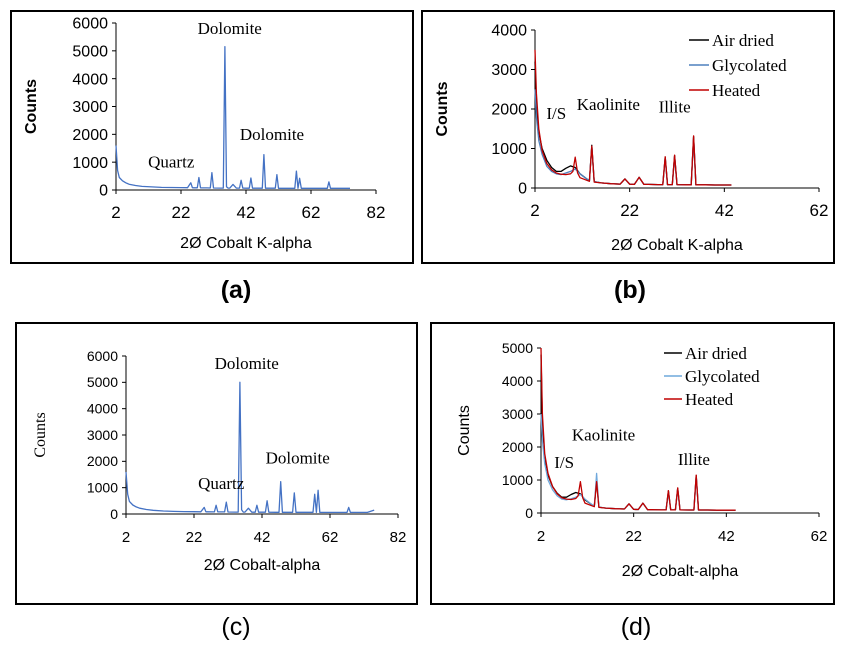  I want to click on series-line-air-dried, so click(633, 123).